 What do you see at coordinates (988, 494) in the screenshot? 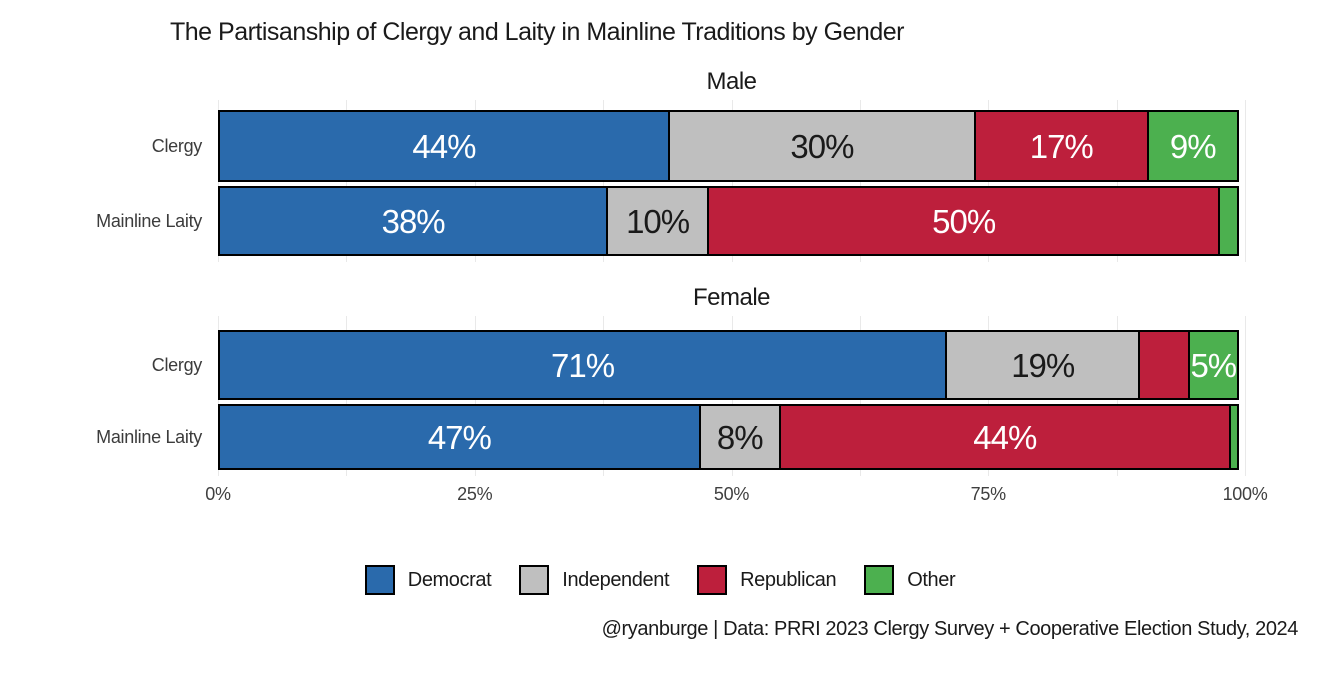
I see `x-tick-label: 75%` at bounding box center [988, 494].